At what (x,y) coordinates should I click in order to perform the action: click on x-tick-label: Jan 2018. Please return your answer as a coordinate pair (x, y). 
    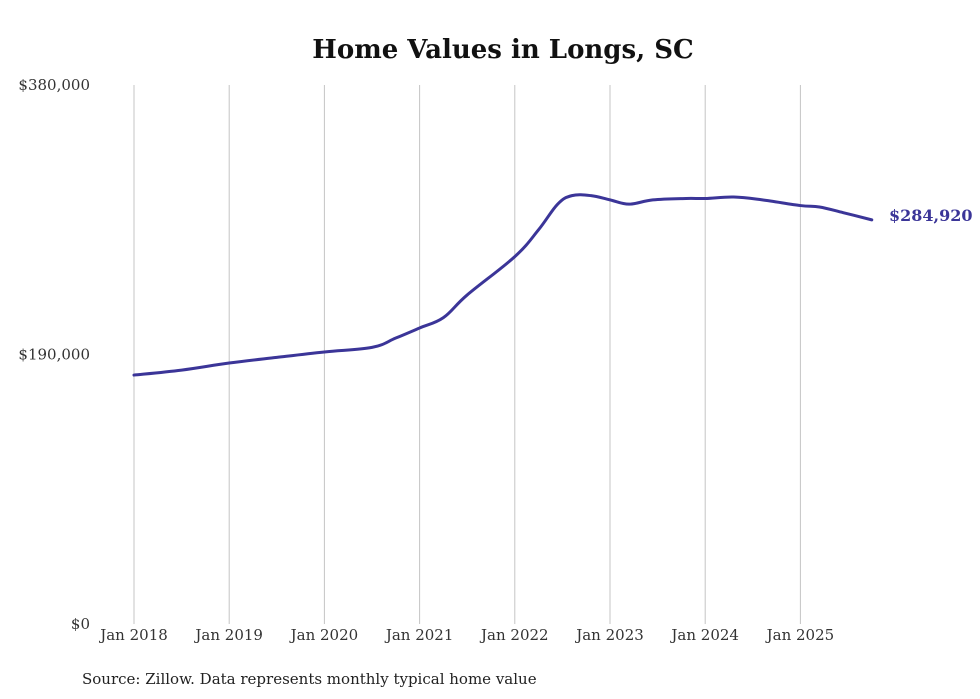
    Looking at the image, I should click on (133, 635).